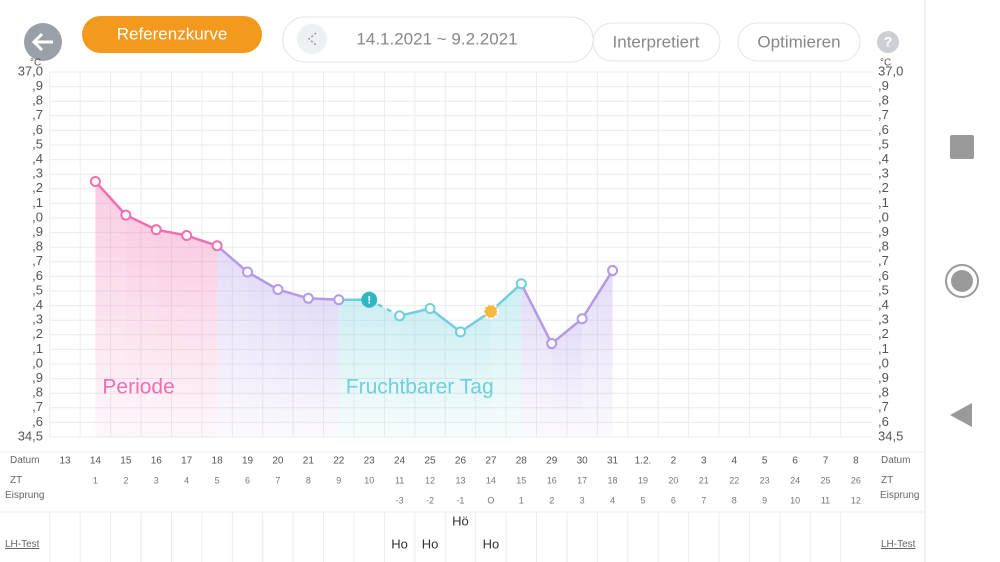 The height and width of the screenshot is (562, 1000). What do you see at coordinates (125, 480) in the screenshot?
I see `cycle-day: 2` at bounding box center [125, 480].